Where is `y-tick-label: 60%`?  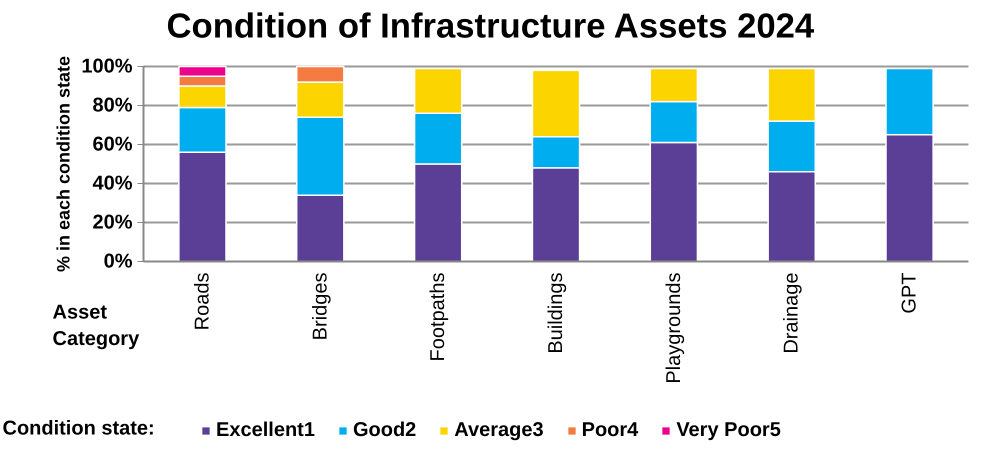 y-tick-label: 60% is located at coordinates (112, 145).